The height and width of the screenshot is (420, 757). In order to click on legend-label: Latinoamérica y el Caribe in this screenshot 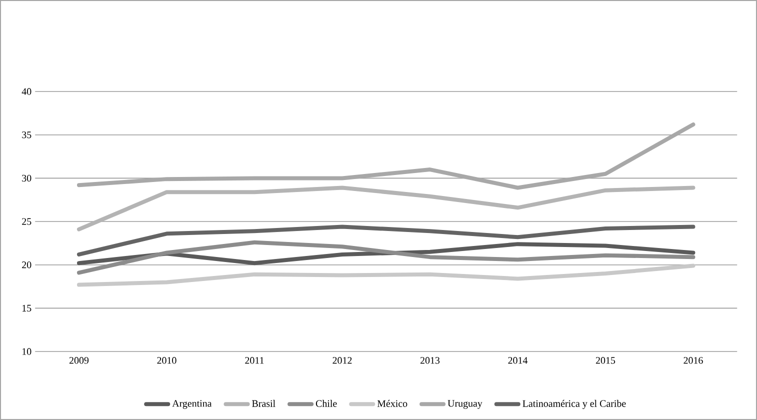, I will do `click(574, 404)`.